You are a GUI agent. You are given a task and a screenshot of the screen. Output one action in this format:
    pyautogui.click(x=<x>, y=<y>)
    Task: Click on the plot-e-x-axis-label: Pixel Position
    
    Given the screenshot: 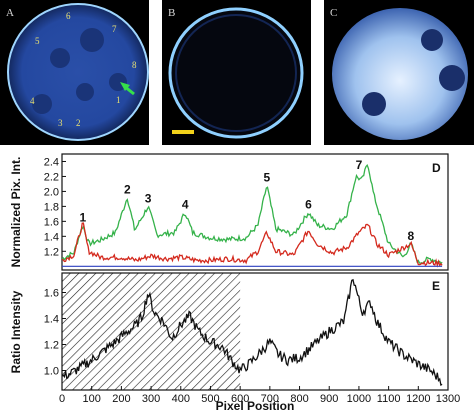 What is the action you would take?
    pyautogui.click(x=255, y=406)
    